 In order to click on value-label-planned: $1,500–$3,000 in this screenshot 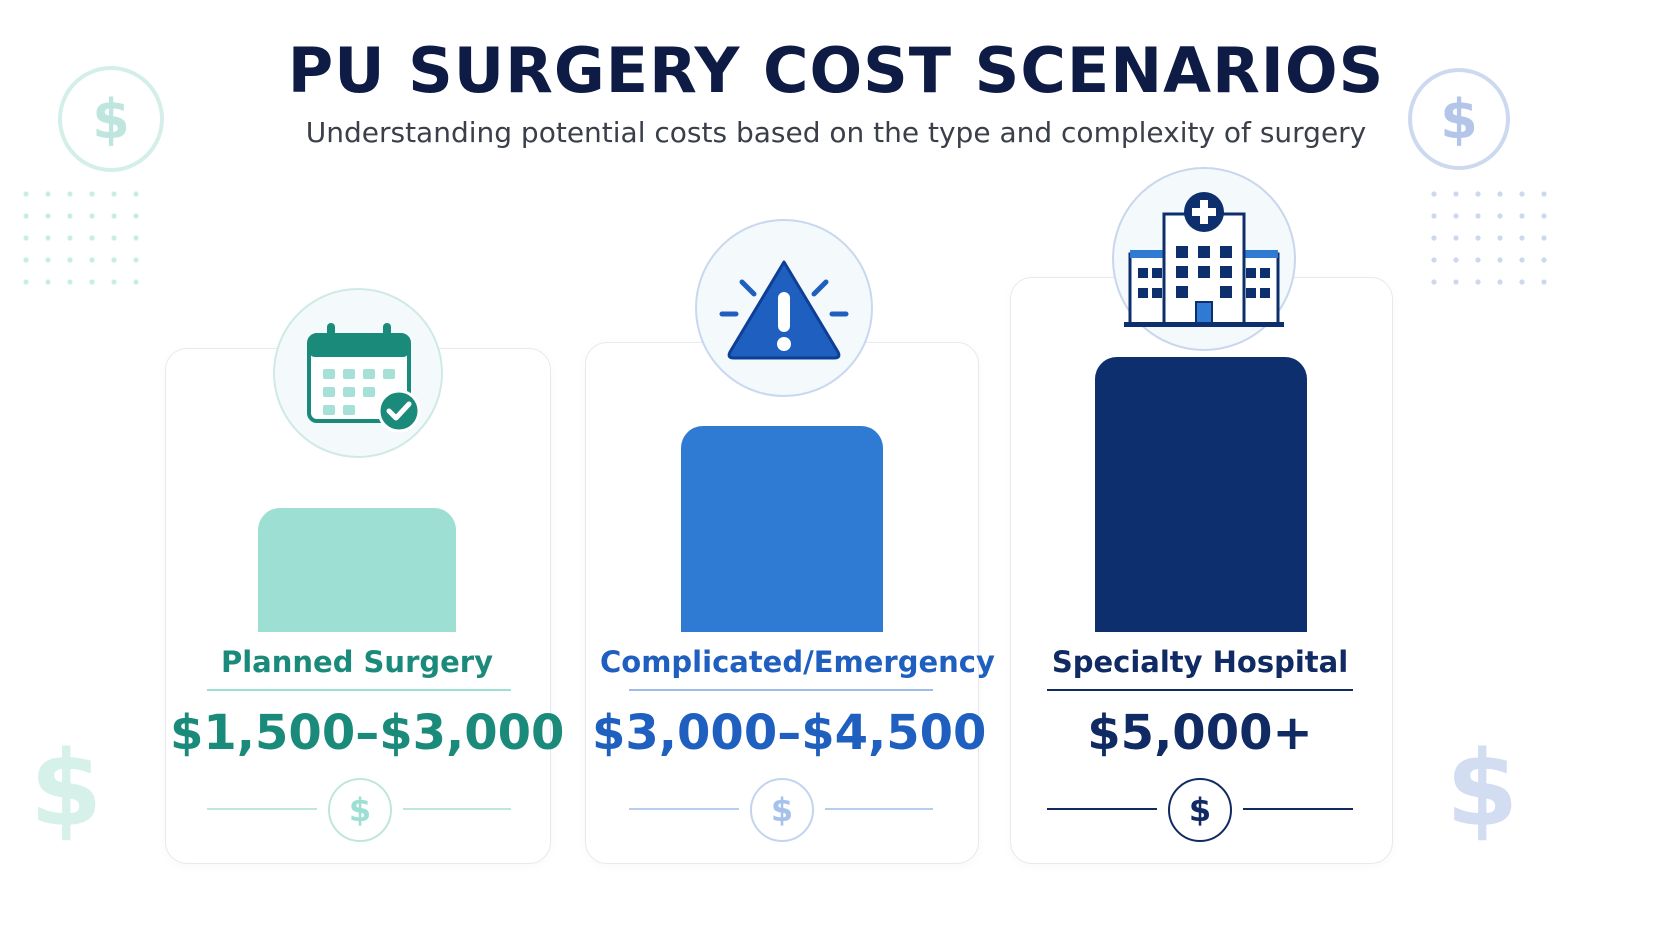, I will do `click(367, 733)`.